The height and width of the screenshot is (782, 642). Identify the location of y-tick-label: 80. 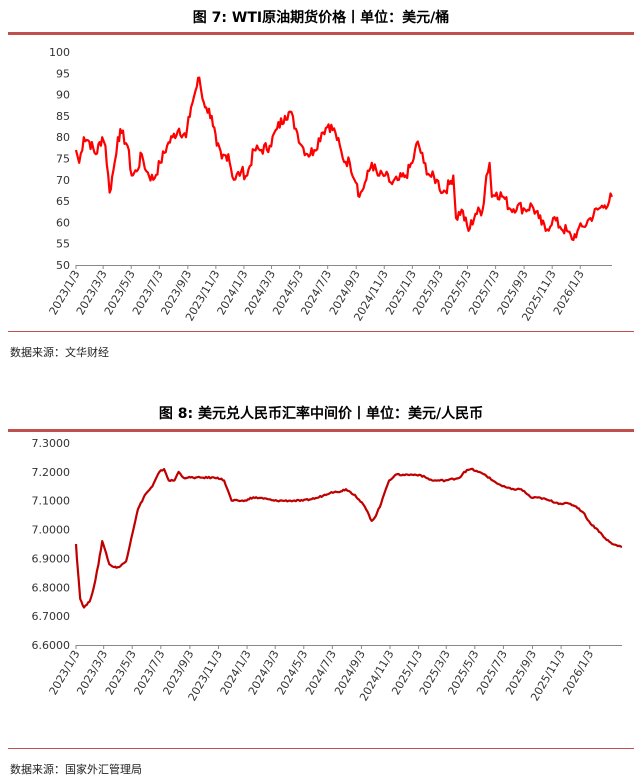
(63, 137).